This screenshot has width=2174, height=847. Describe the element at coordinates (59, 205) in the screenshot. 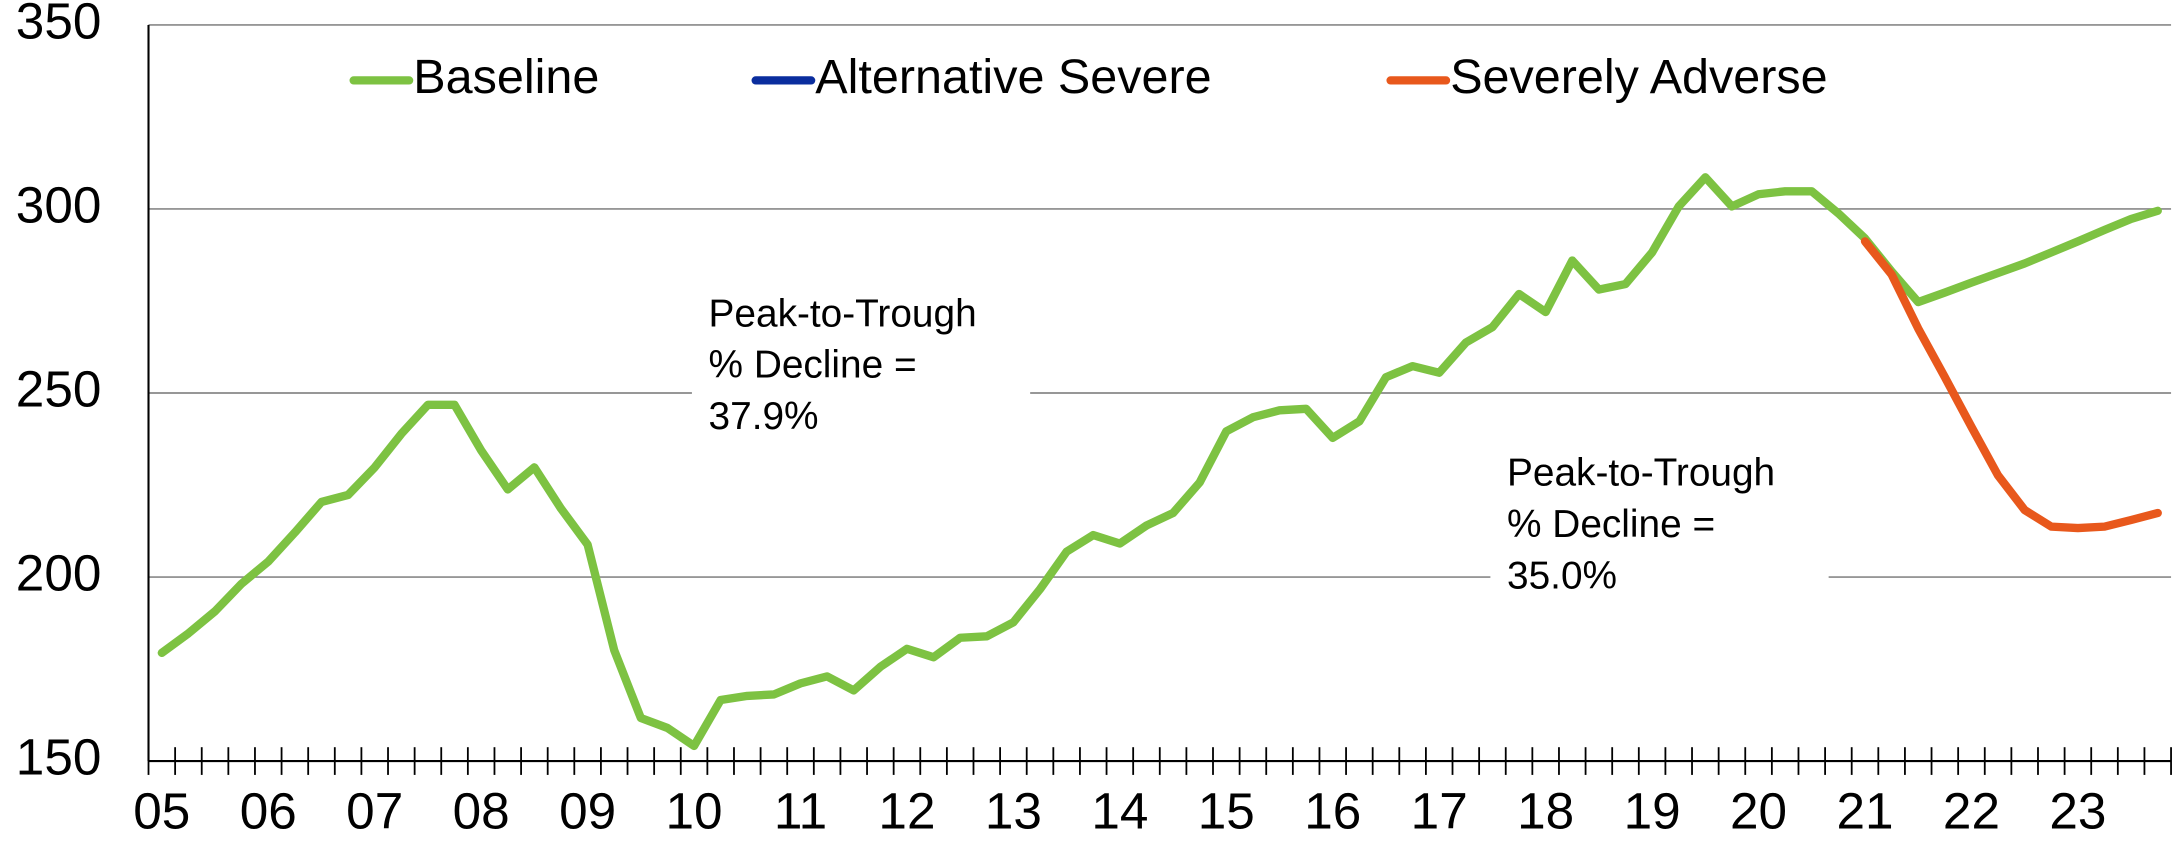

I see `y-tick-label: 300` at that location.